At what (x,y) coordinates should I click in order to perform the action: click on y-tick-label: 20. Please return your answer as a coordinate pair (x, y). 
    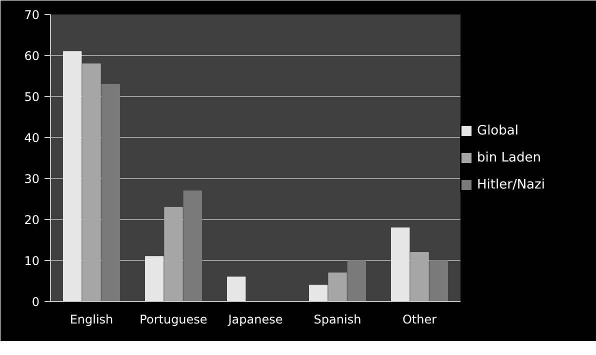
    Looking at the image, I should click on (32, 220).